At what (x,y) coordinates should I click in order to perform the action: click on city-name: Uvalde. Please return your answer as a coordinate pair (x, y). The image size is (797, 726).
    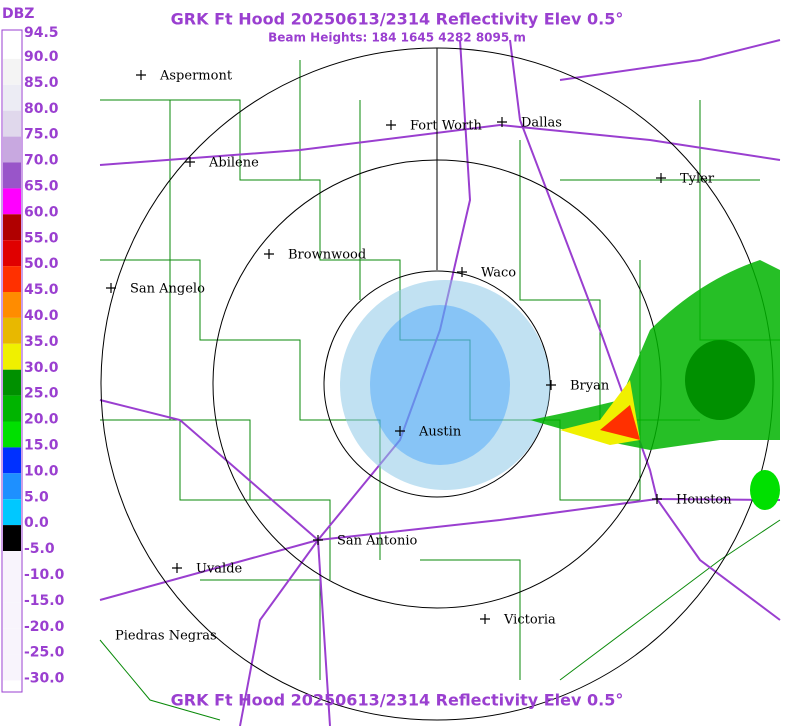
    Looking at the image, I should click on (219, 569).